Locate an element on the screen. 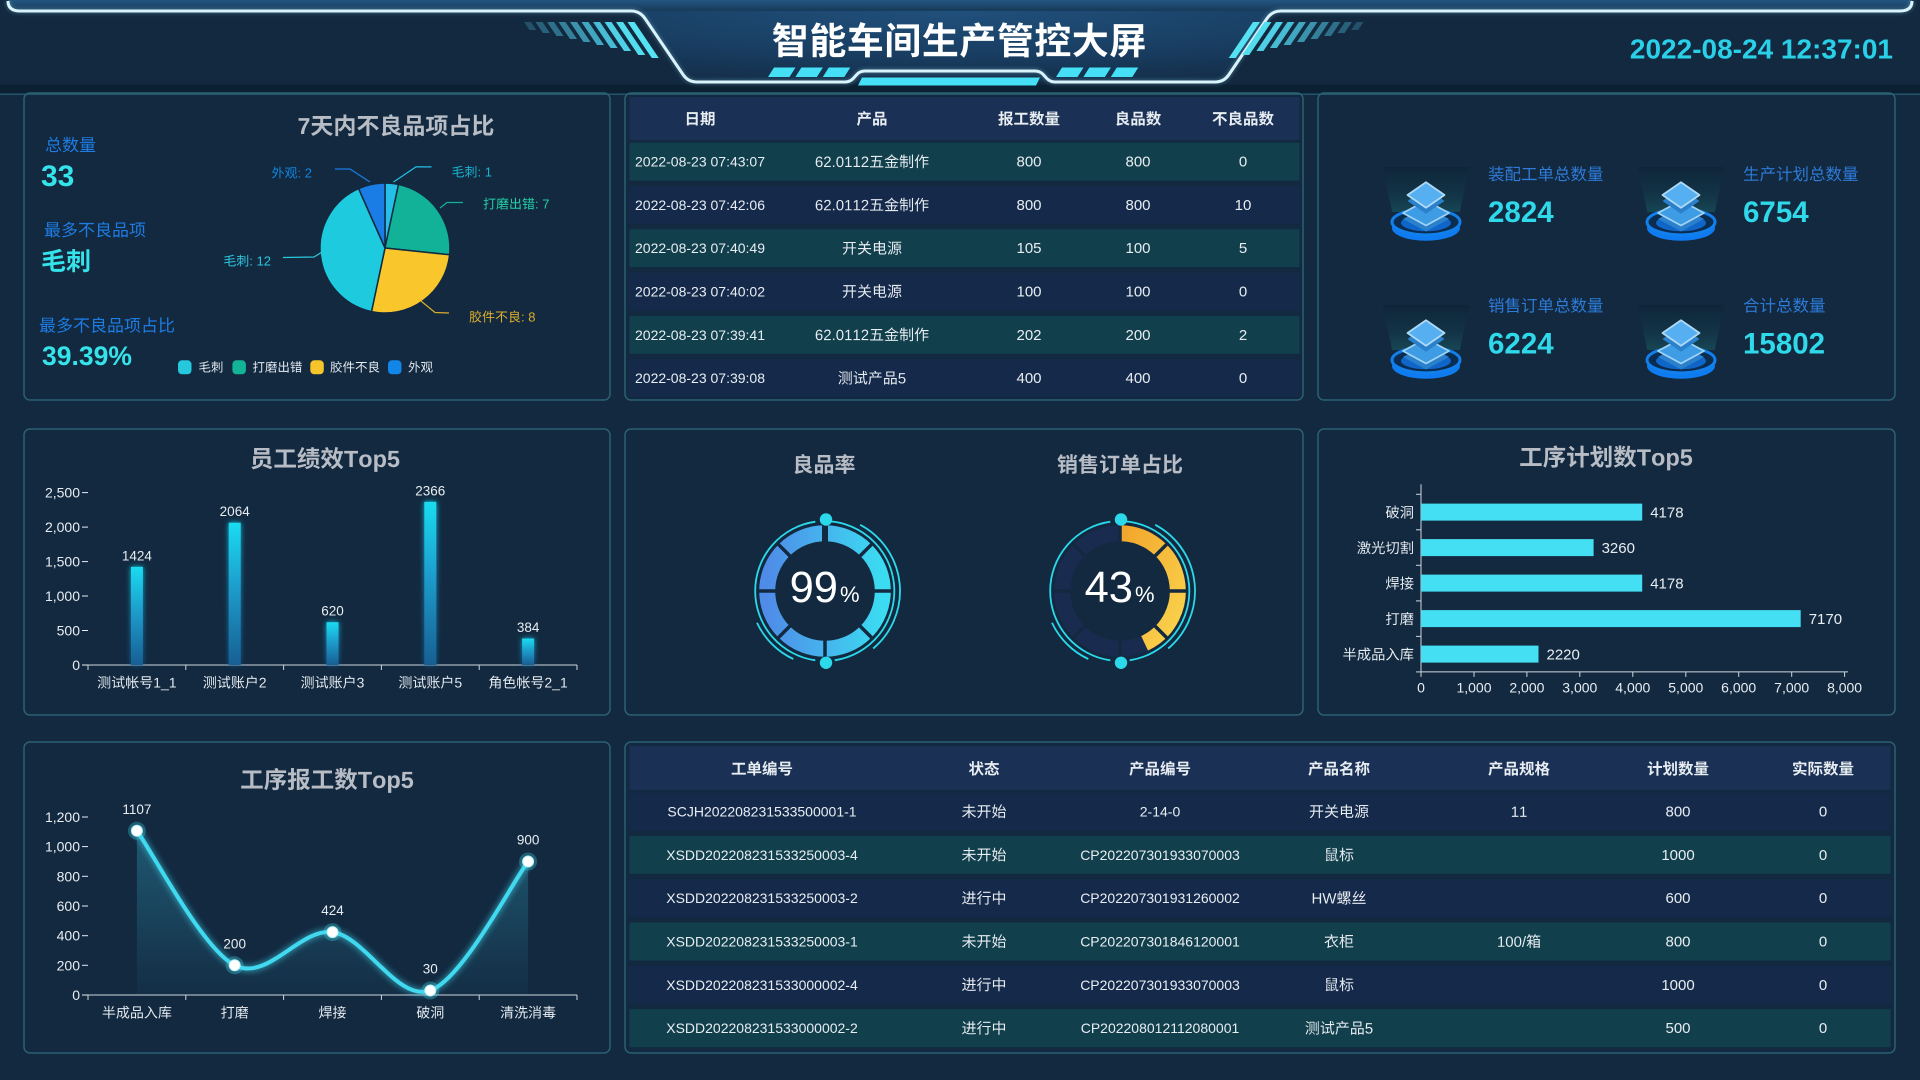 This screenshot has width=1920, height=1080. svg-text: 4,000 is located at coordinates (1632, 687).